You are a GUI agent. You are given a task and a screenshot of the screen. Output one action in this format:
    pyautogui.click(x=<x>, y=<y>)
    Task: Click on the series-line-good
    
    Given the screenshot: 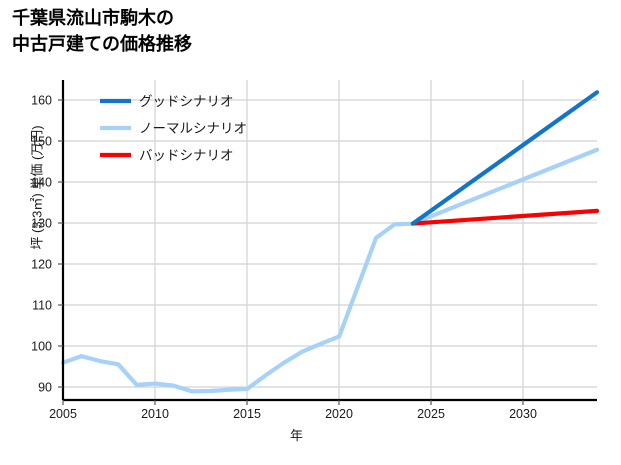 What is the action you would take?
    pyautogui.click(x=505, y=158)
    